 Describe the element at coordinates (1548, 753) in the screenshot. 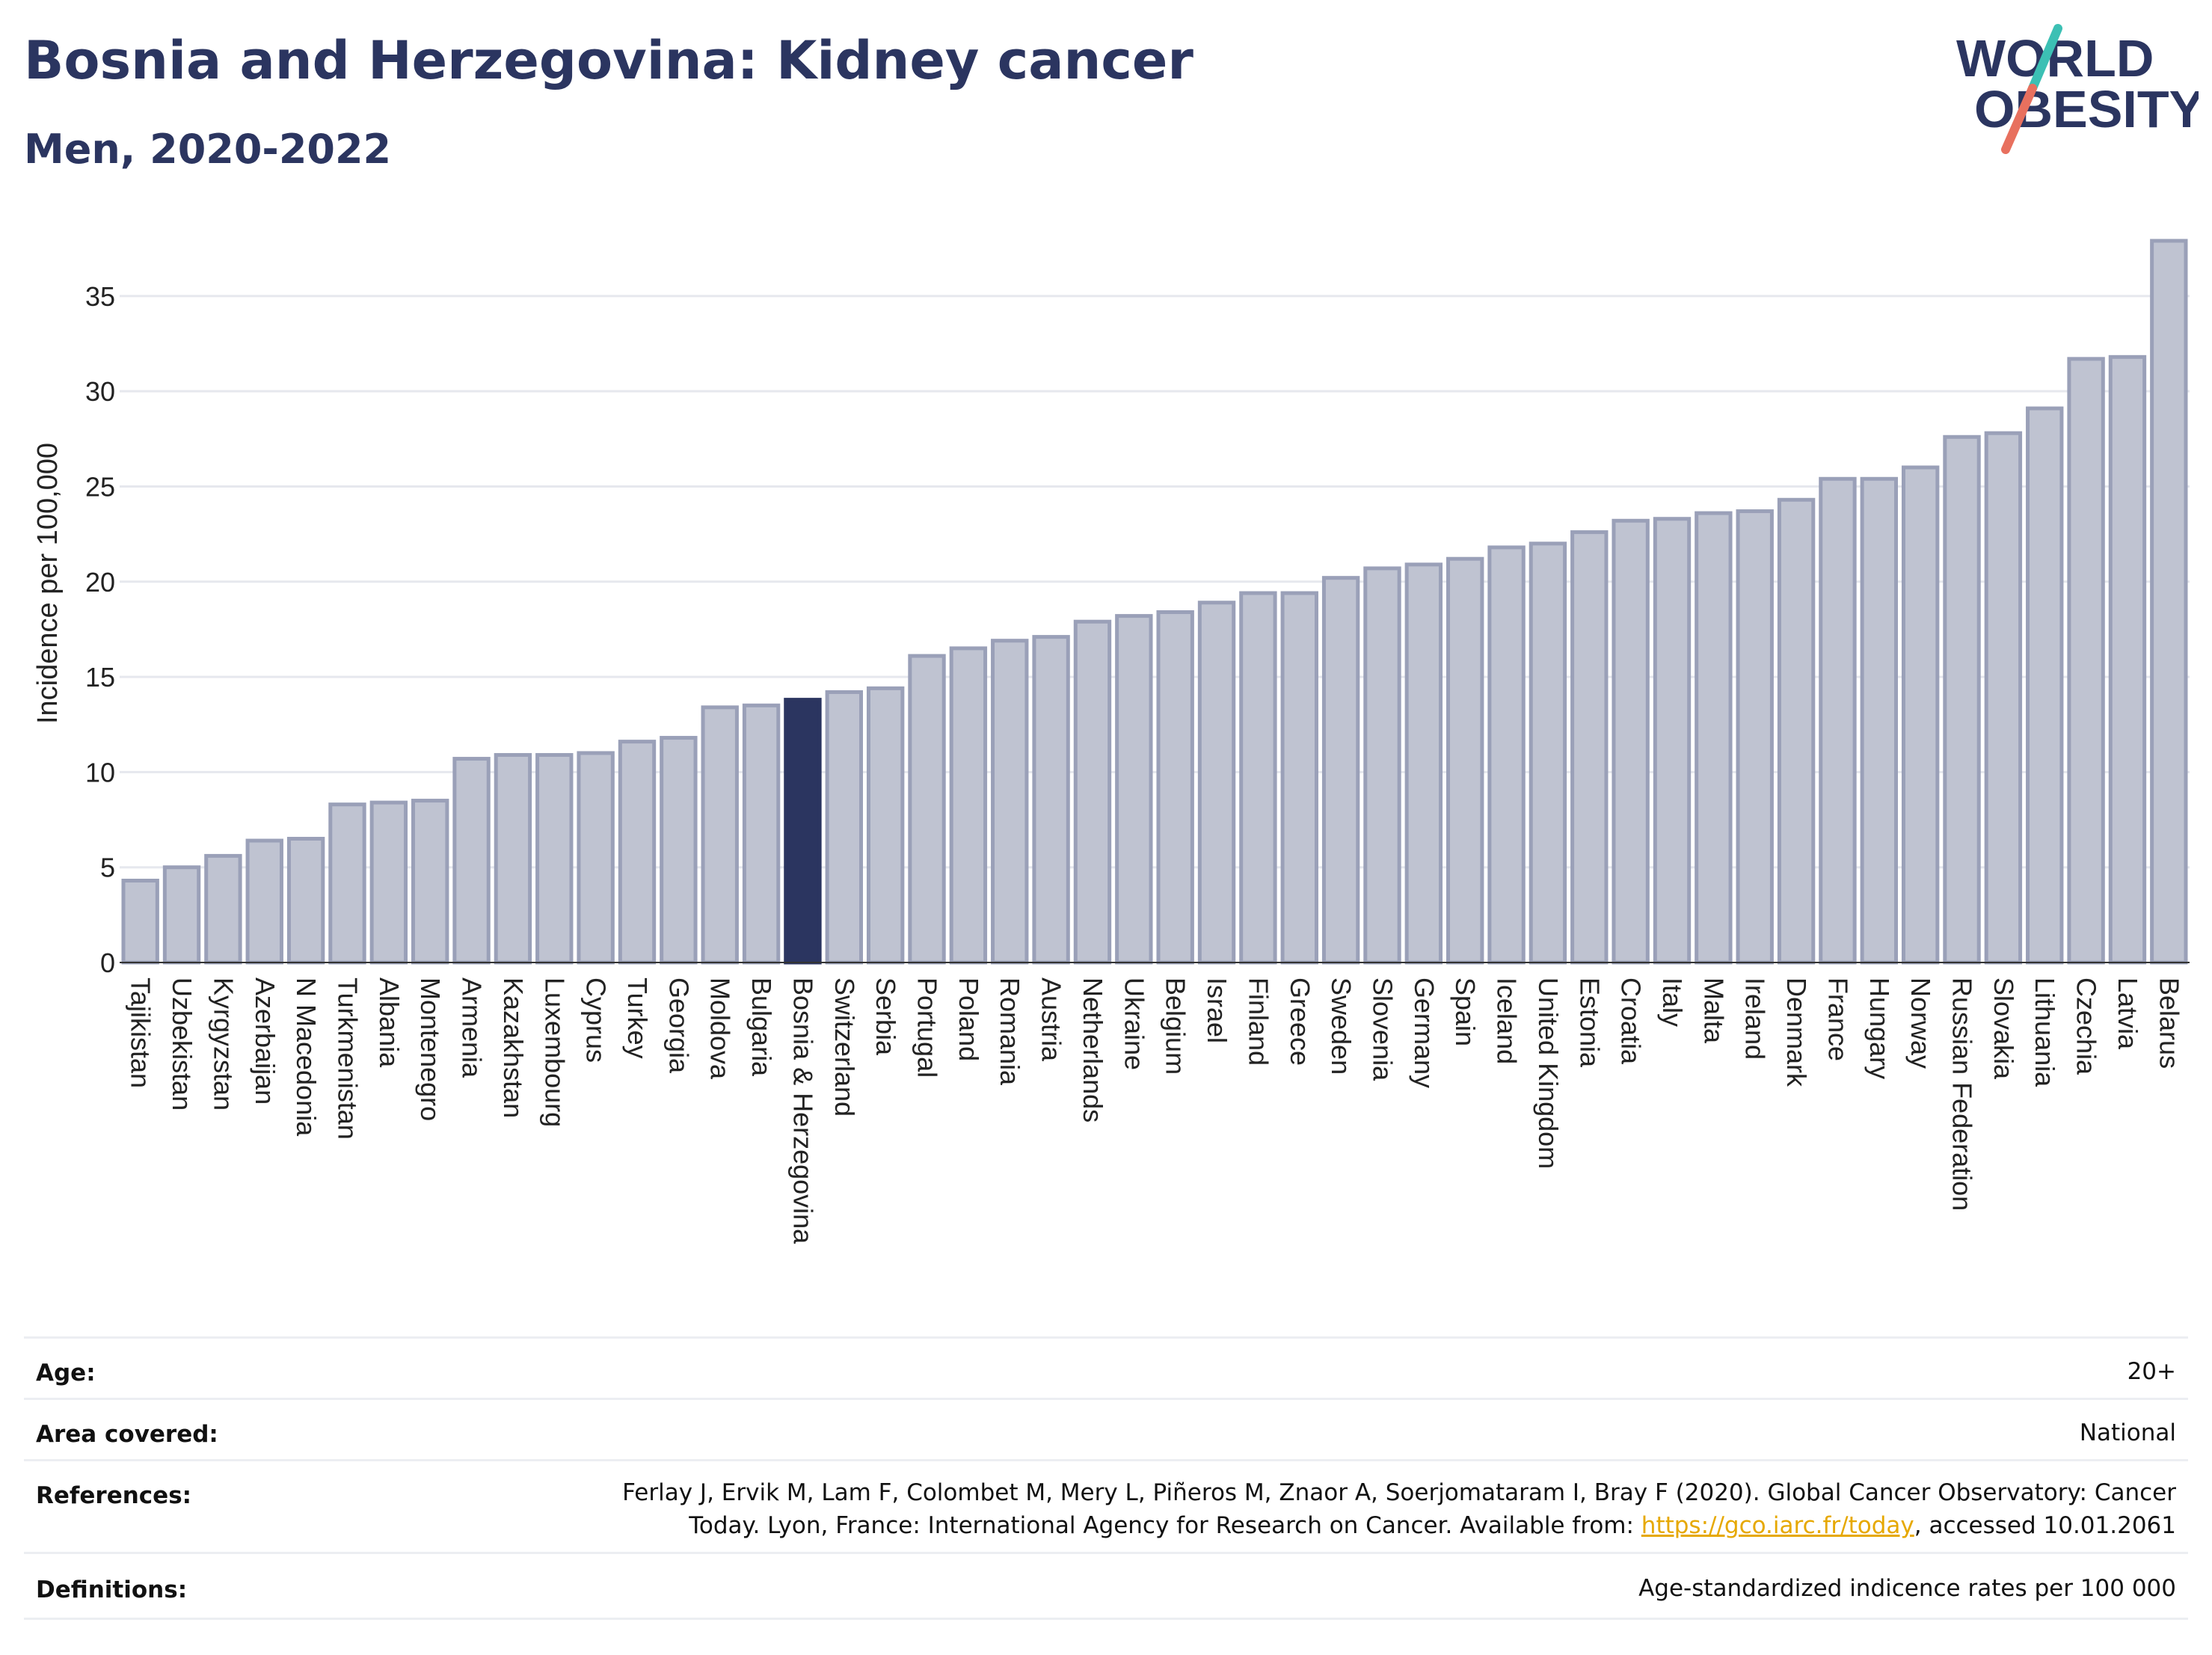

I see `bar-united-kingdom` at that location.